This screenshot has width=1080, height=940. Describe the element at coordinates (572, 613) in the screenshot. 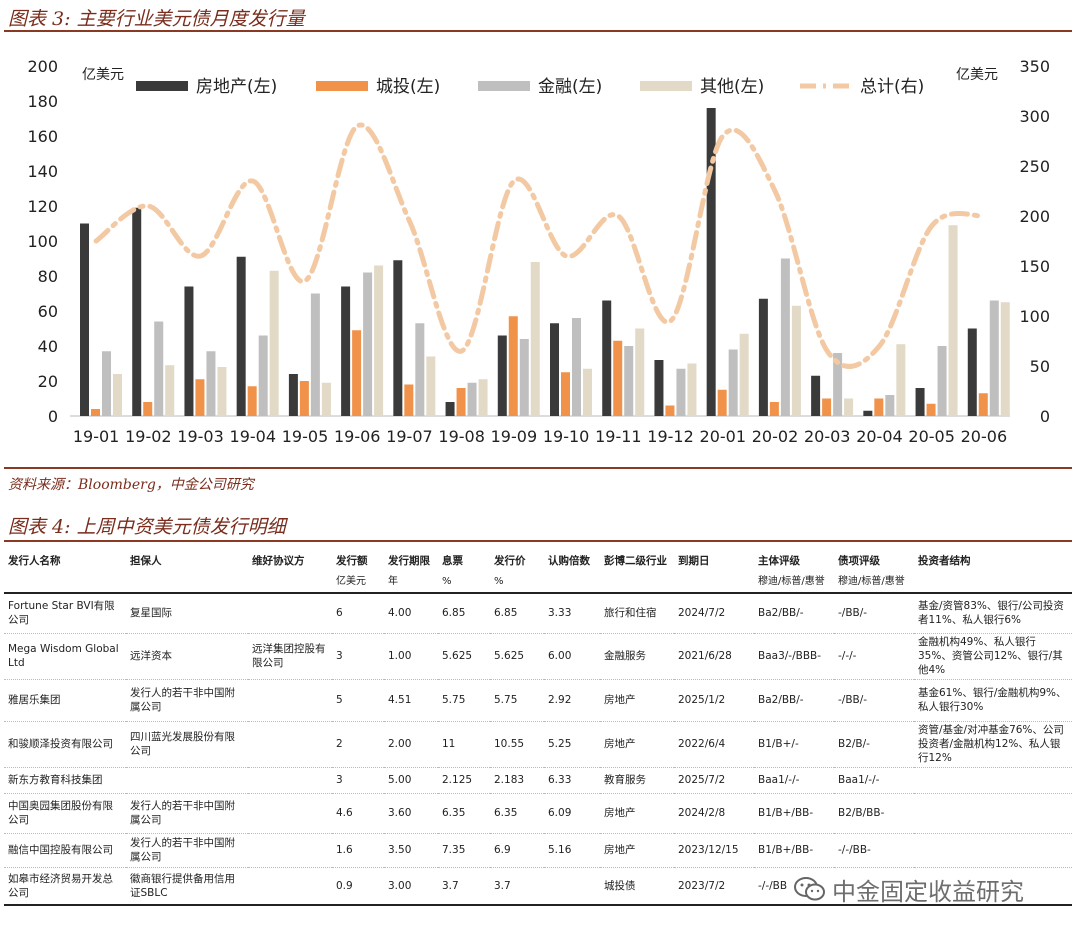

I see `table-cell: 3.33` at that location.